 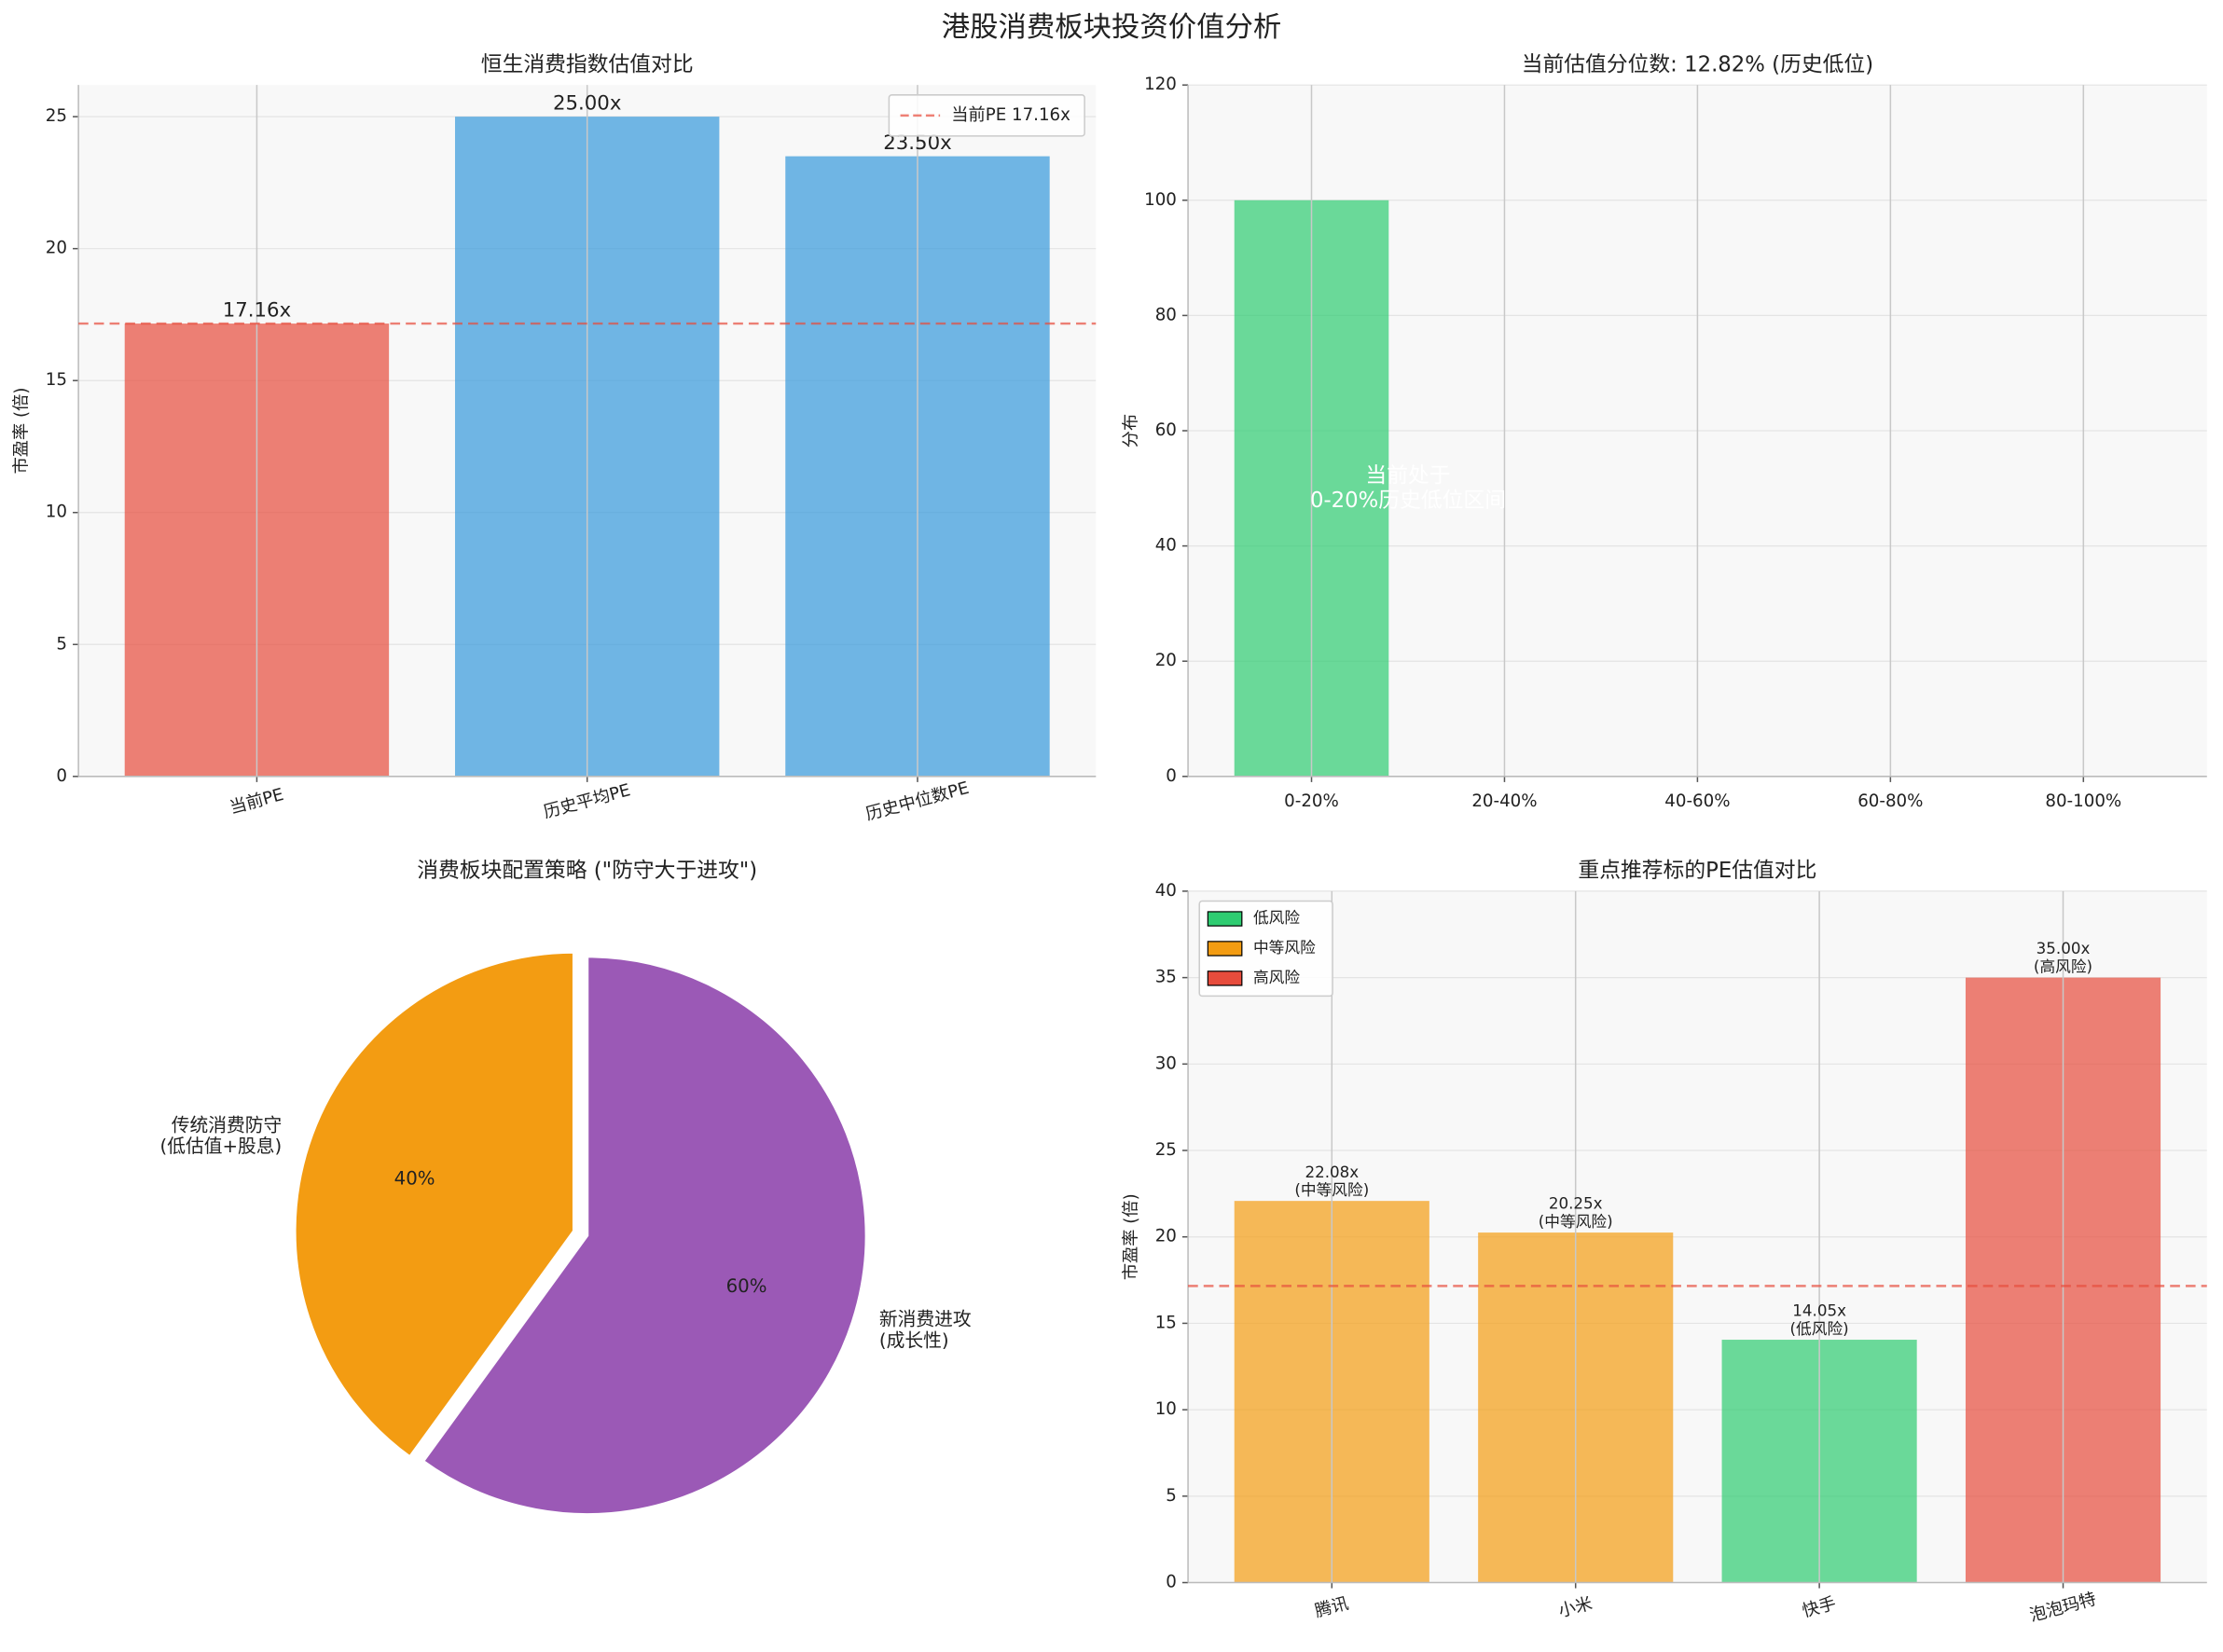 I want to click on text-line: 14.05x, so click(x=1819, y=1310).